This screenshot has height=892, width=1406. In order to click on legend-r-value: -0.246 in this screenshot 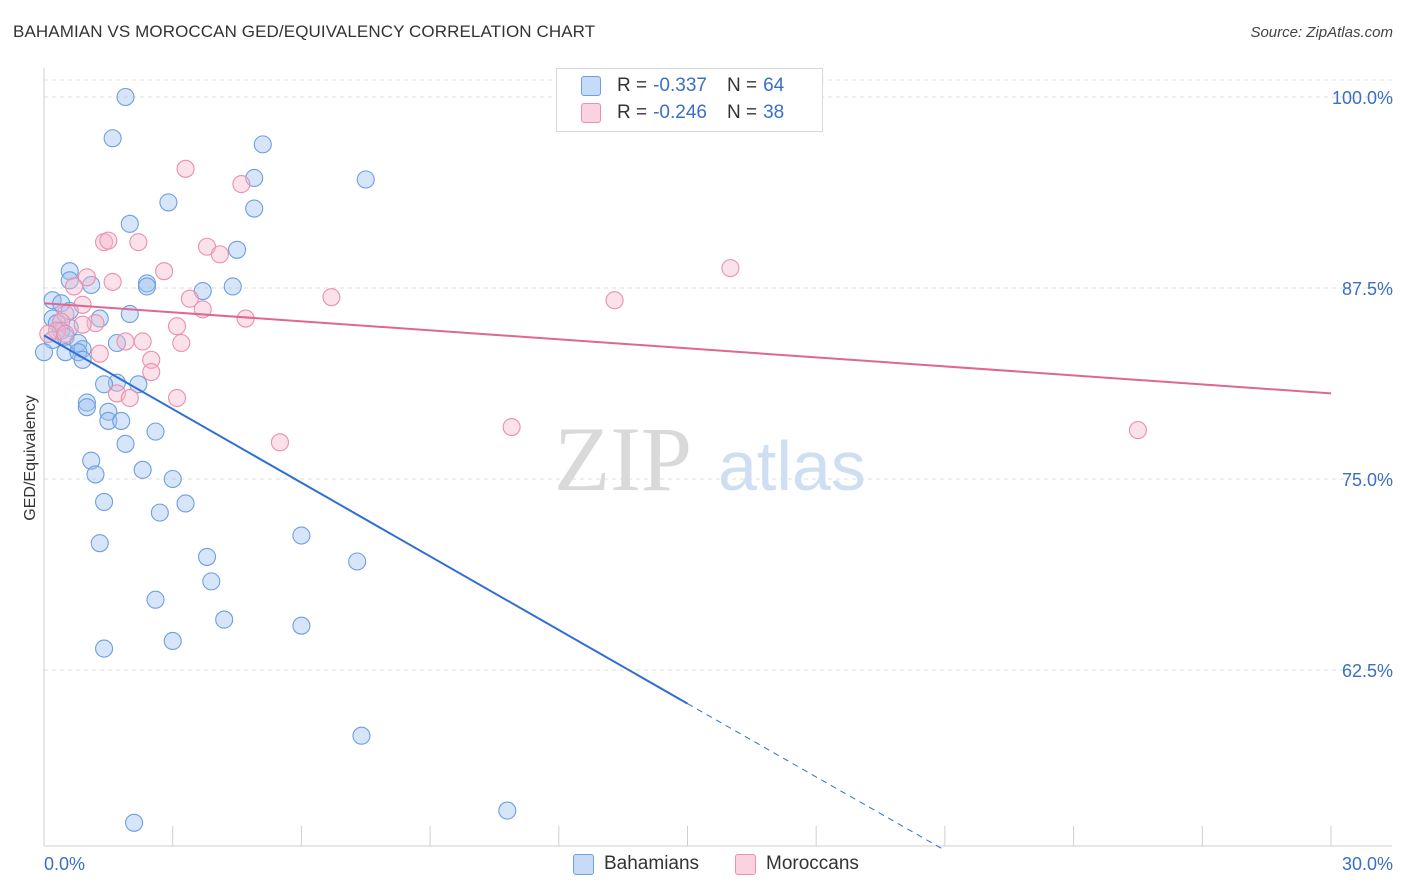, I will do `click(680, 112)`.